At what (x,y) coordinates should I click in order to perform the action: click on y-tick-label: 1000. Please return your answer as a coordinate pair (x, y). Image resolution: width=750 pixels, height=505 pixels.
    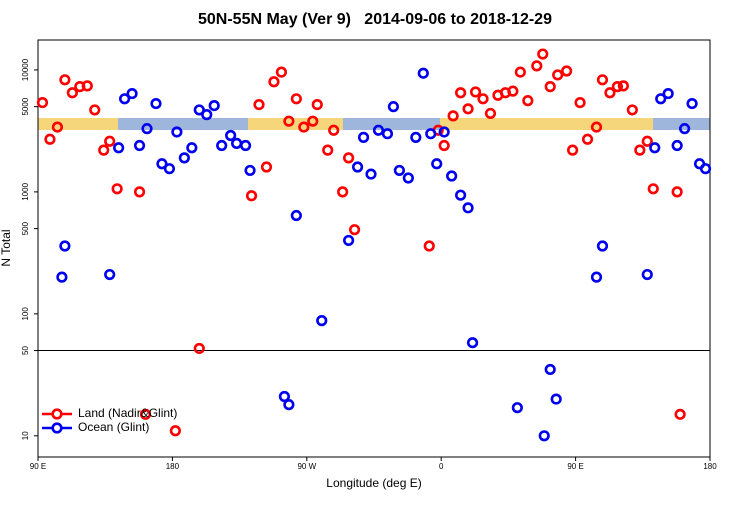
    Looking at the image, I should click on (25, 191).